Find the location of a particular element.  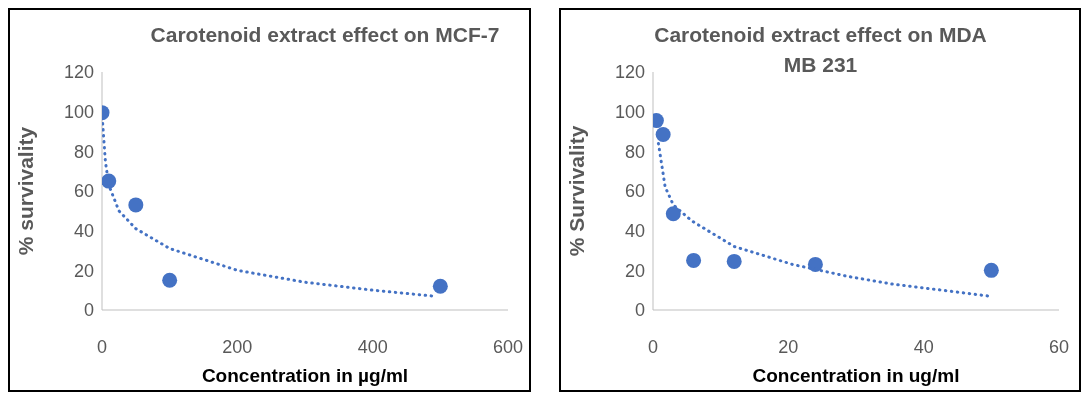

x-tick-label: 60 is located at coordinates (1058, 346).